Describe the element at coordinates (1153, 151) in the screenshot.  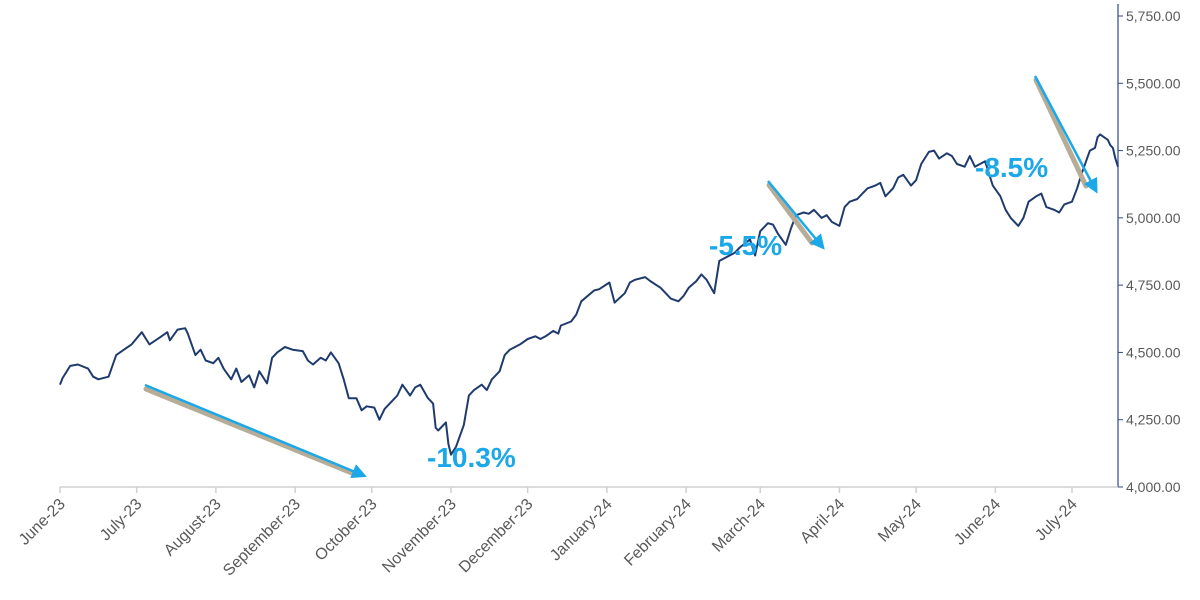
I see `y-tick-label: 5,250.00` at that location.